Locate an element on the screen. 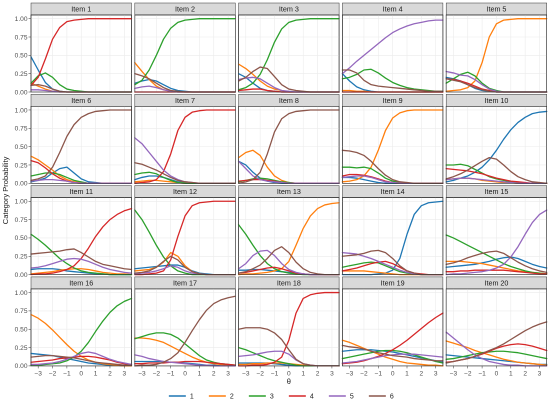 The height and width of the screenshot is (405, 550). panel-item-11: Item 11 0.00 0.25 0.50 0.75 1.00 is located at coordinates (74, 232).